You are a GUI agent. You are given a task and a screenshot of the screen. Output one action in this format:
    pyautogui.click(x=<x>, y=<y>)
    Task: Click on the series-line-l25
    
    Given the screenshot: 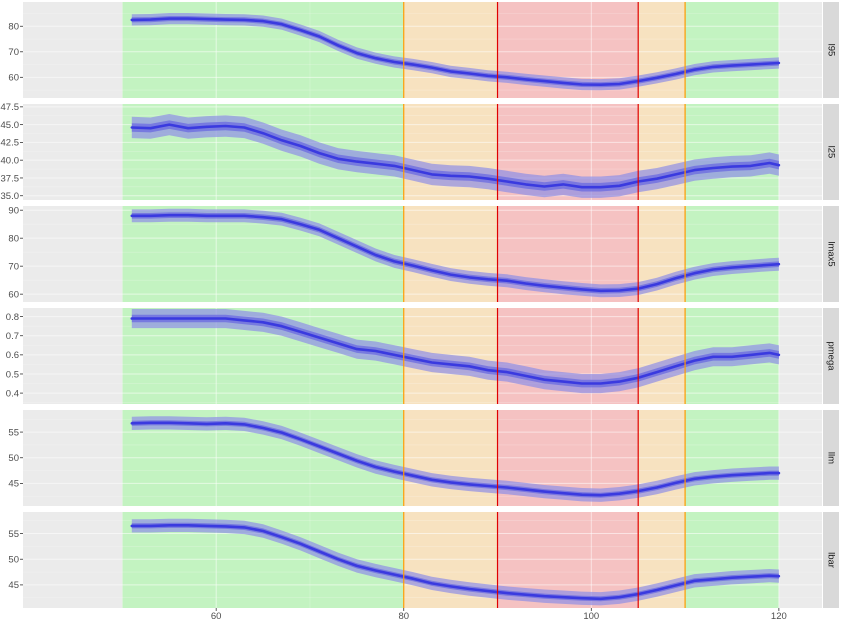 What is the action you would take?
    pyautogui.click(x=455, y=156)
    